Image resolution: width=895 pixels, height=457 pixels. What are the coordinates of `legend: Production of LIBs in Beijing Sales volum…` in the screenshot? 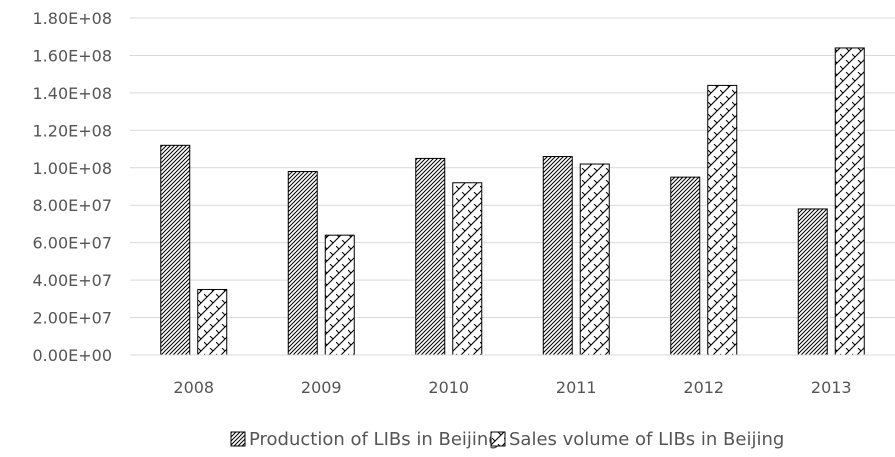 It's located at (507, 439).